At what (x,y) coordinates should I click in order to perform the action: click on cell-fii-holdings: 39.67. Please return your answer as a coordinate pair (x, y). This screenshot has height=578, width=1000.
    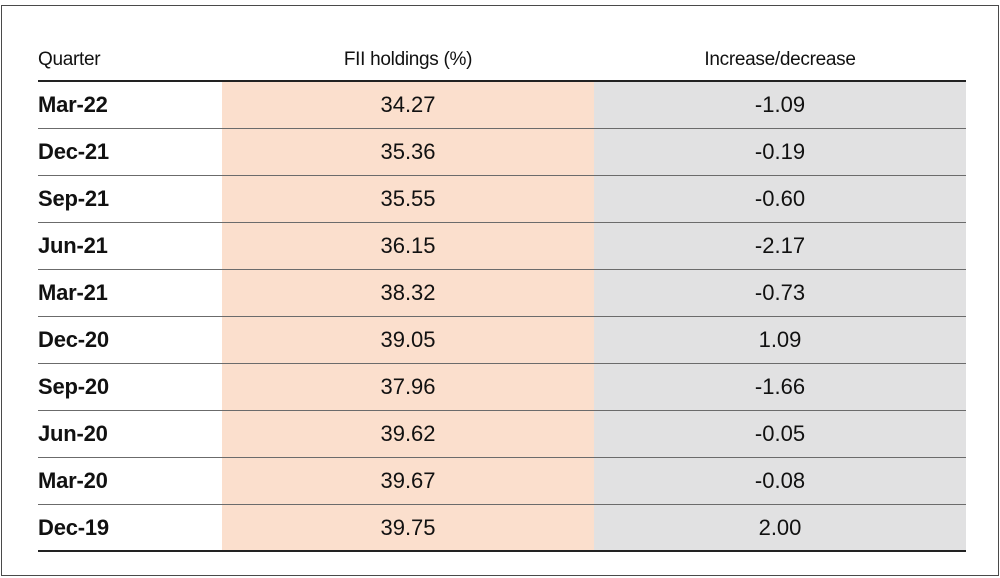
    Looking at the image, I should click on (408, 481).